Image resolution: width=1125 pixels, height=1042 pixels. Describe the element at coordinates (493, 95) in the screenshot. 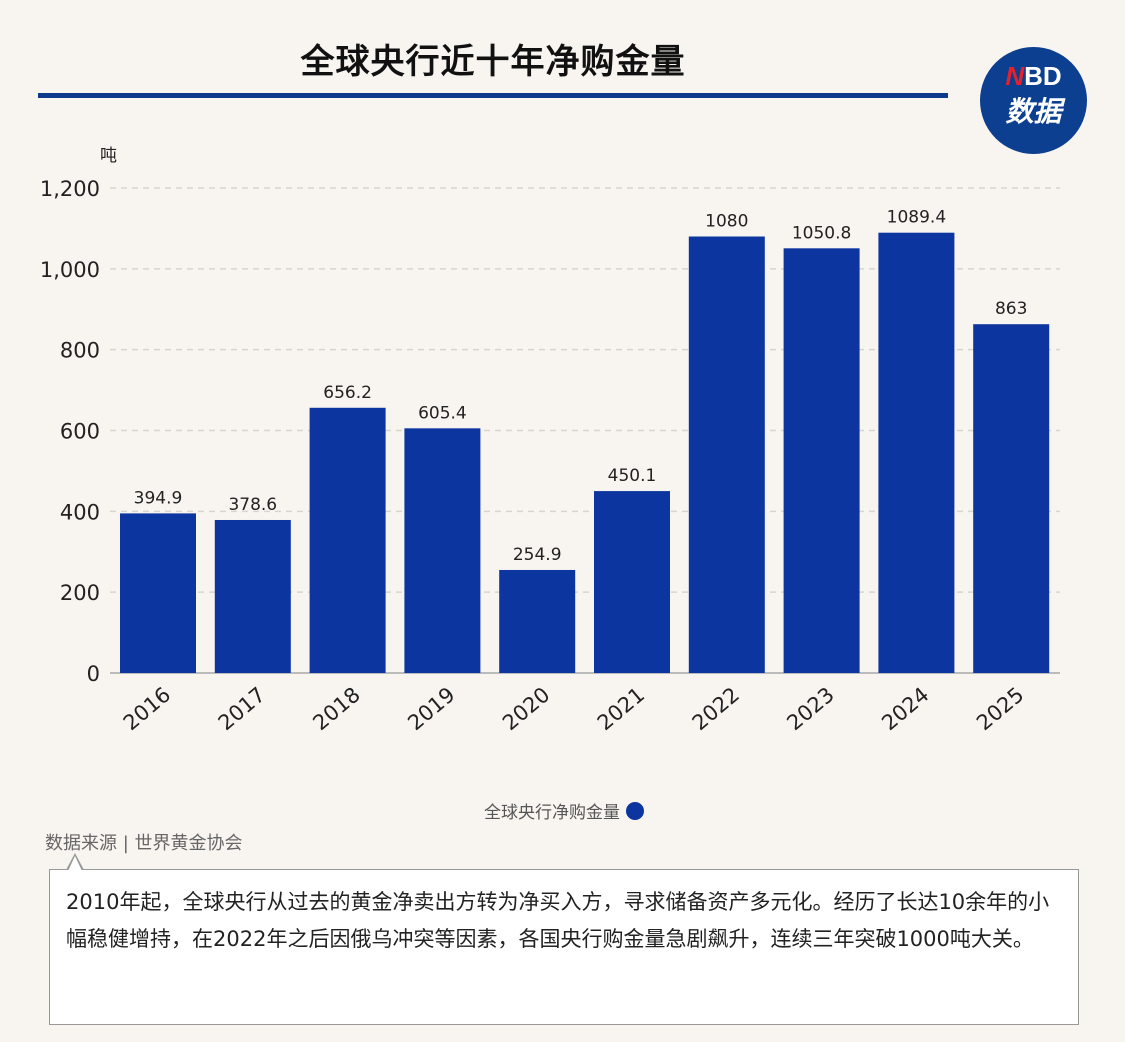

I see `title-divider` at that location.